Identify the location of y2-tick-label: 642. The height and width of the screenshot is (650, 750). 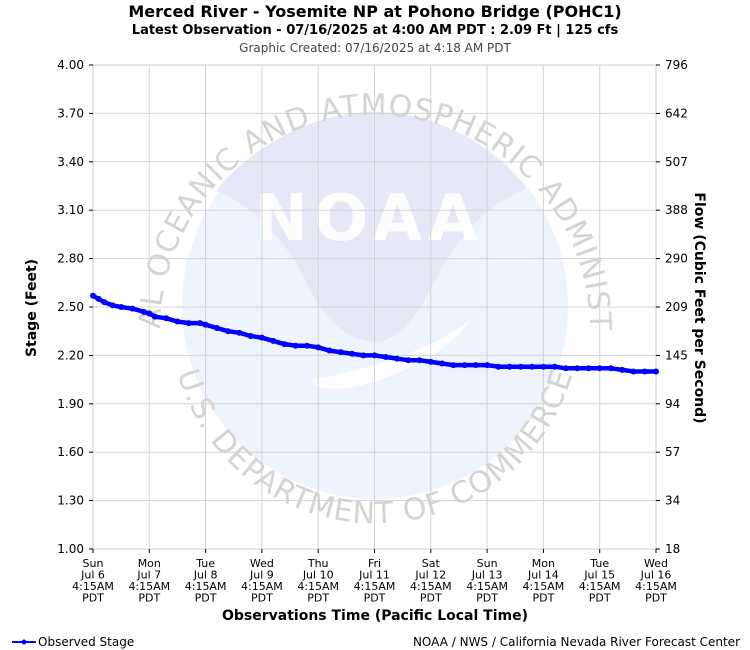
(676, 113).